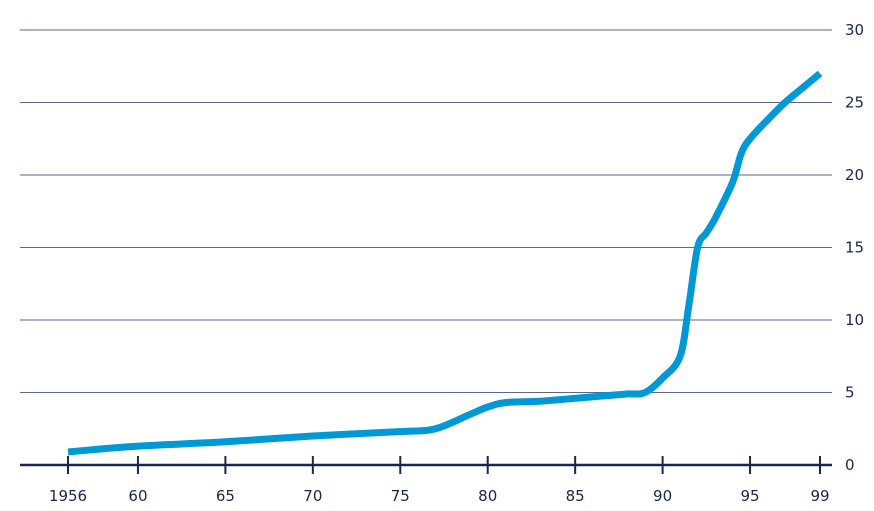 This screenshot has height=511, width=874. Describe the element at coordinates (854, 320) in the screenshot. I see `y-tick-label-10: 10` at that location.